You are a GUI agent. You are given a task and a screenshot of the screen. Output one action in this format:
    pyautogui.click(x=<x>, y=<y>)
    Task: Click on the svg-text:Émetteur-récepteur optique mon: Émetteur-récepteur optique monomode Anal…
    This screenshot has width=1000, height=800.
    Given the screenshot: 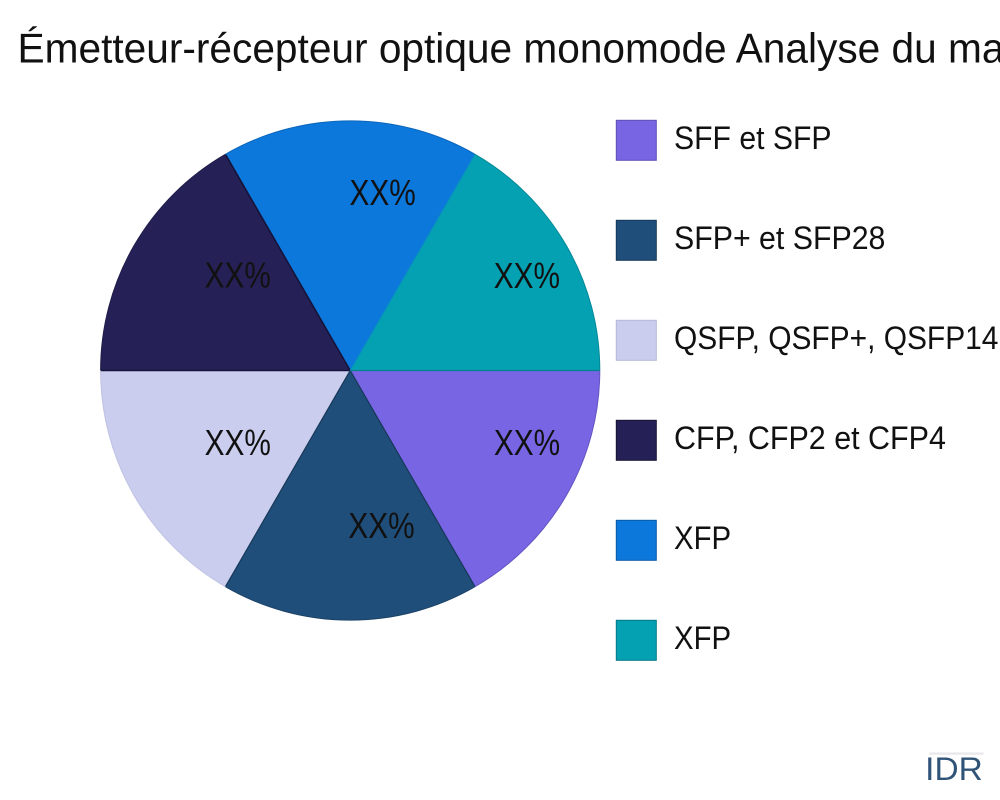 What is the action you would take?
    pyautogui.click(x=509, y=48)
    